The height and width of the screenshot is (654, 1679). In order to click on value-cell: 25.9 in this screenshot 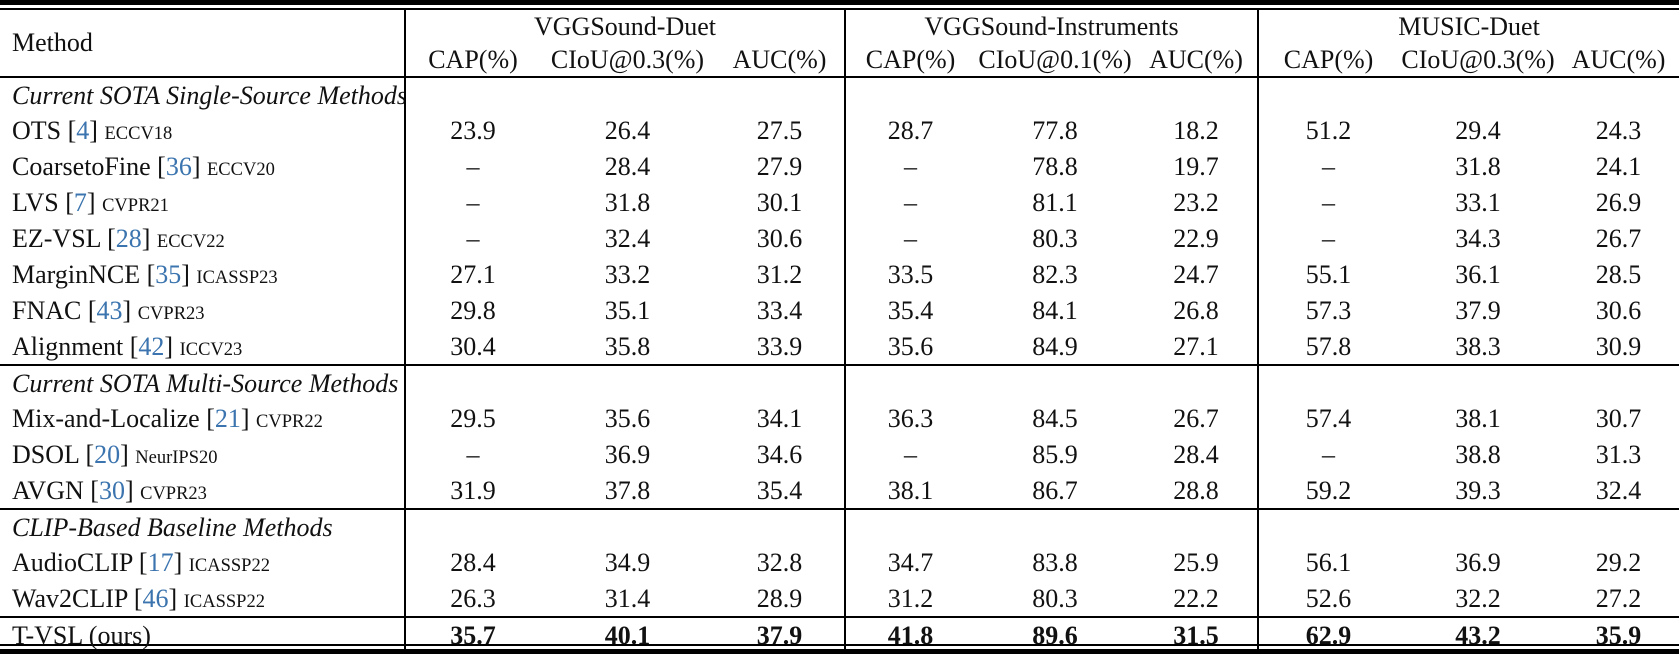, I will do `click(1196, 562)`.